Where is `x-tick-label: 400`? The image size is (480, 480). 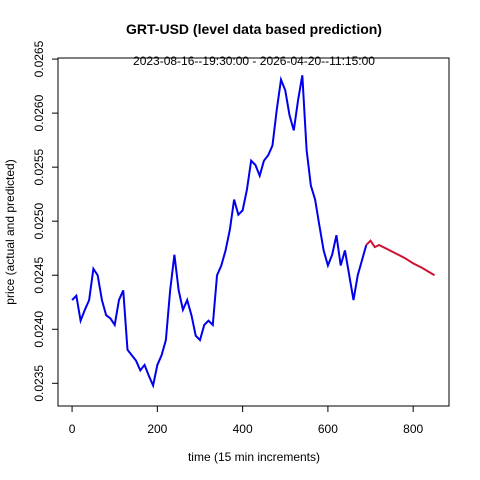
x-tick-label: 400 is located at coordinates (243, 429).